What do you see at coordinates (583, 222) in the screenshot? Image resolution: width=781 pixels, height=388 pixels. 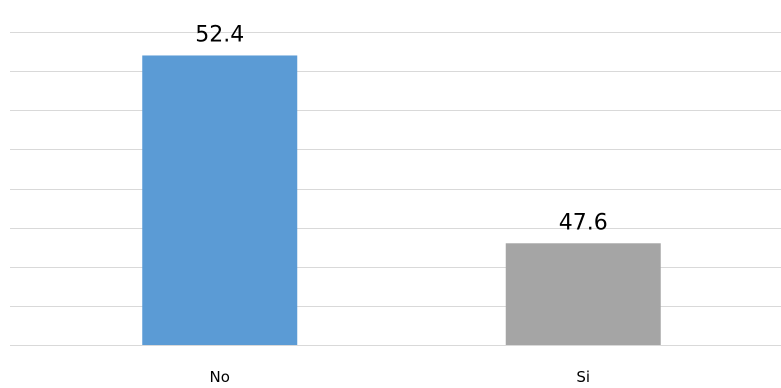 I see `data-label-si: 47.6` at bounding box center [583, 222].